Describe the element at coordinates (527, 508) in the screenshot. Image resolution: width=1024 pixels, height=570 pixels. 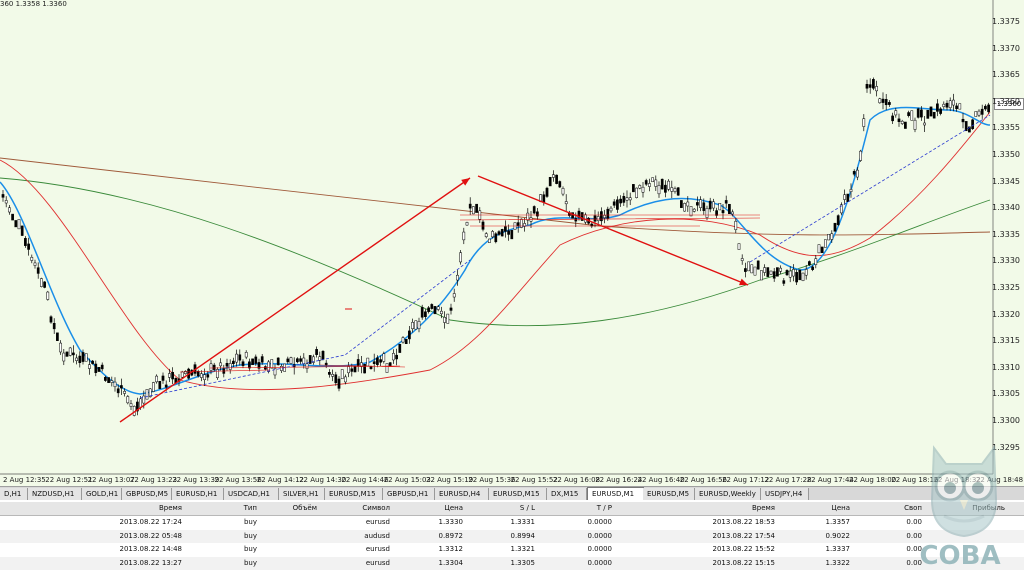
I see `header-sl: S / L` at that location.